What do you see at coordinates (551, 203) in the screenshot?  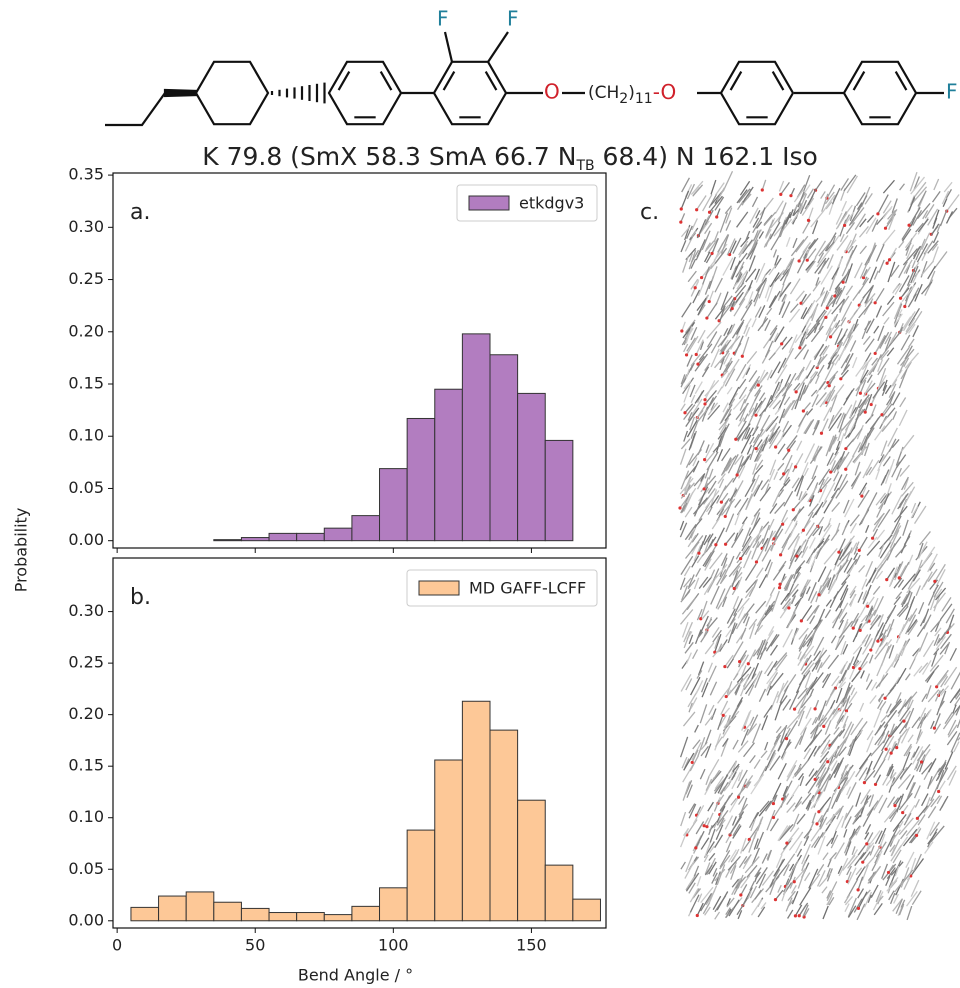 I see `legend-label: etkdgv3` at bounding box center [551, 203].